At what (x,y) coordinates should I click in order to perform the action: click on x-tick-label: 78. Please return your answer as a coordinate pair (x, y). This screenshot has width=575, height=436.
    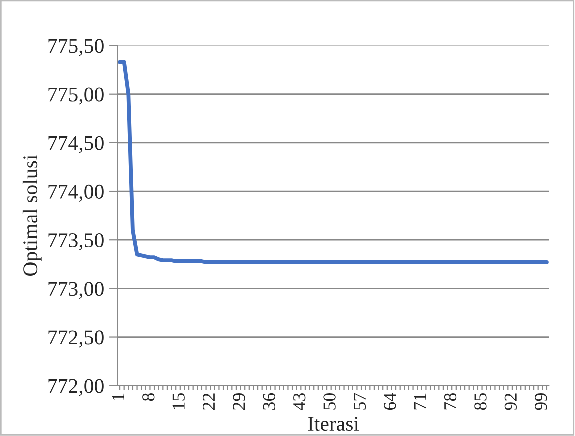
    Looking at the image, I should click on (450, 401).